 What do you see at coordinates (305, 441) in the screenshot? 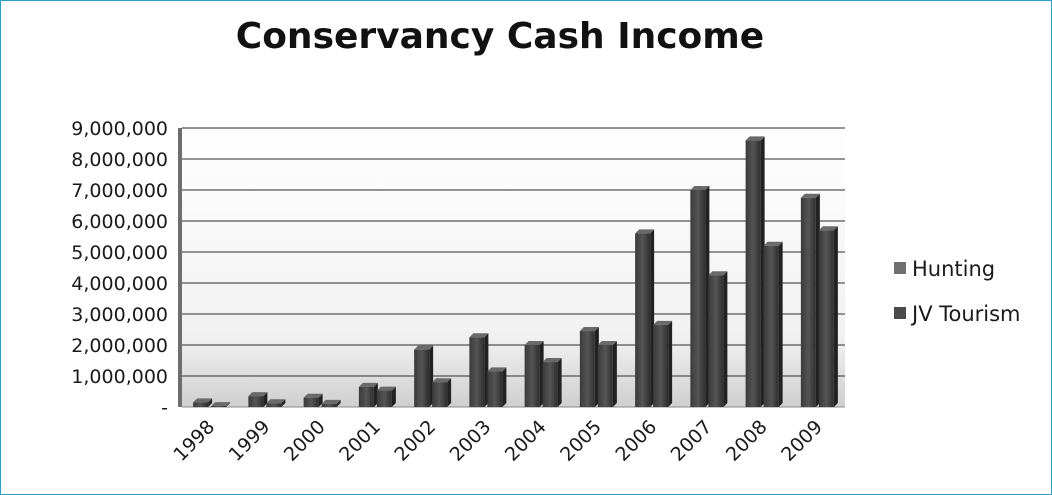
I see `x-tick-label: 2000` at bounding box center [305, 441].